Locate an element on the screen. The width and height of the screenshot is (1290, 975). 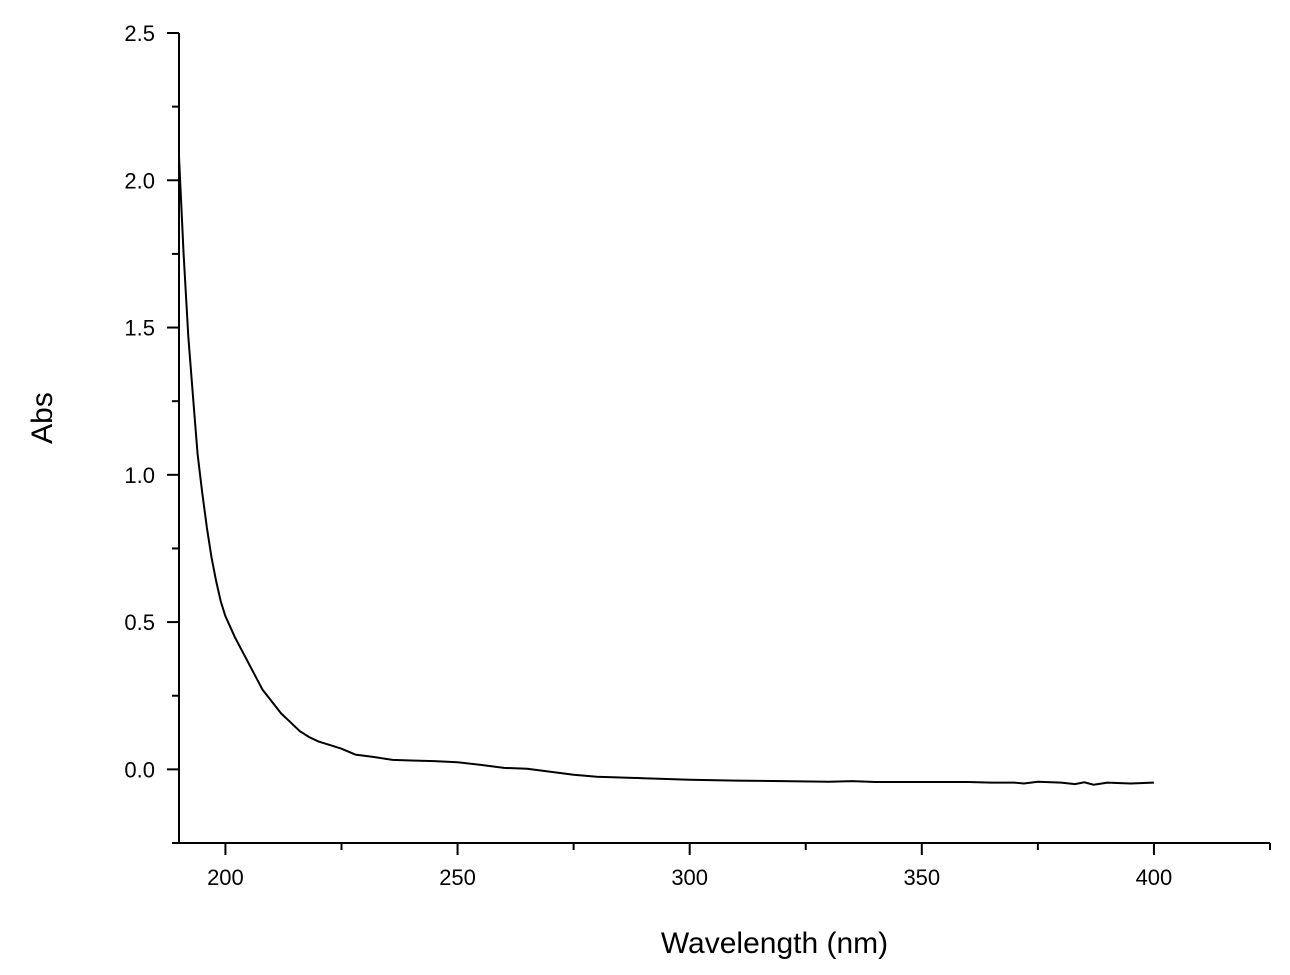
y-tick-label: 0.0 is located at coordinates (139, 769).